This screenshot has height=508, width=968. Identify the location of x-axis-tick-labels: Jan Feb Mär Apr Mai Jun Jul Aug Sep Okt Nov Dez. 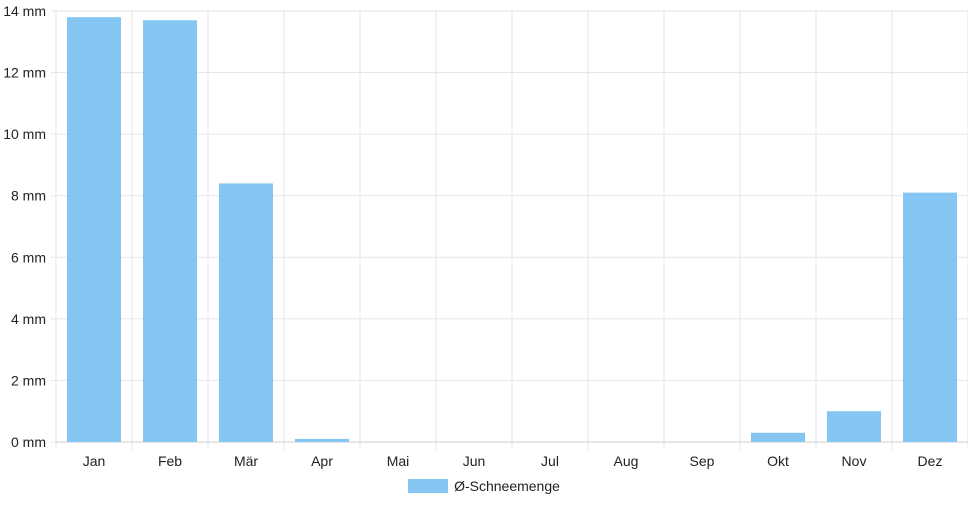
(513, 461).